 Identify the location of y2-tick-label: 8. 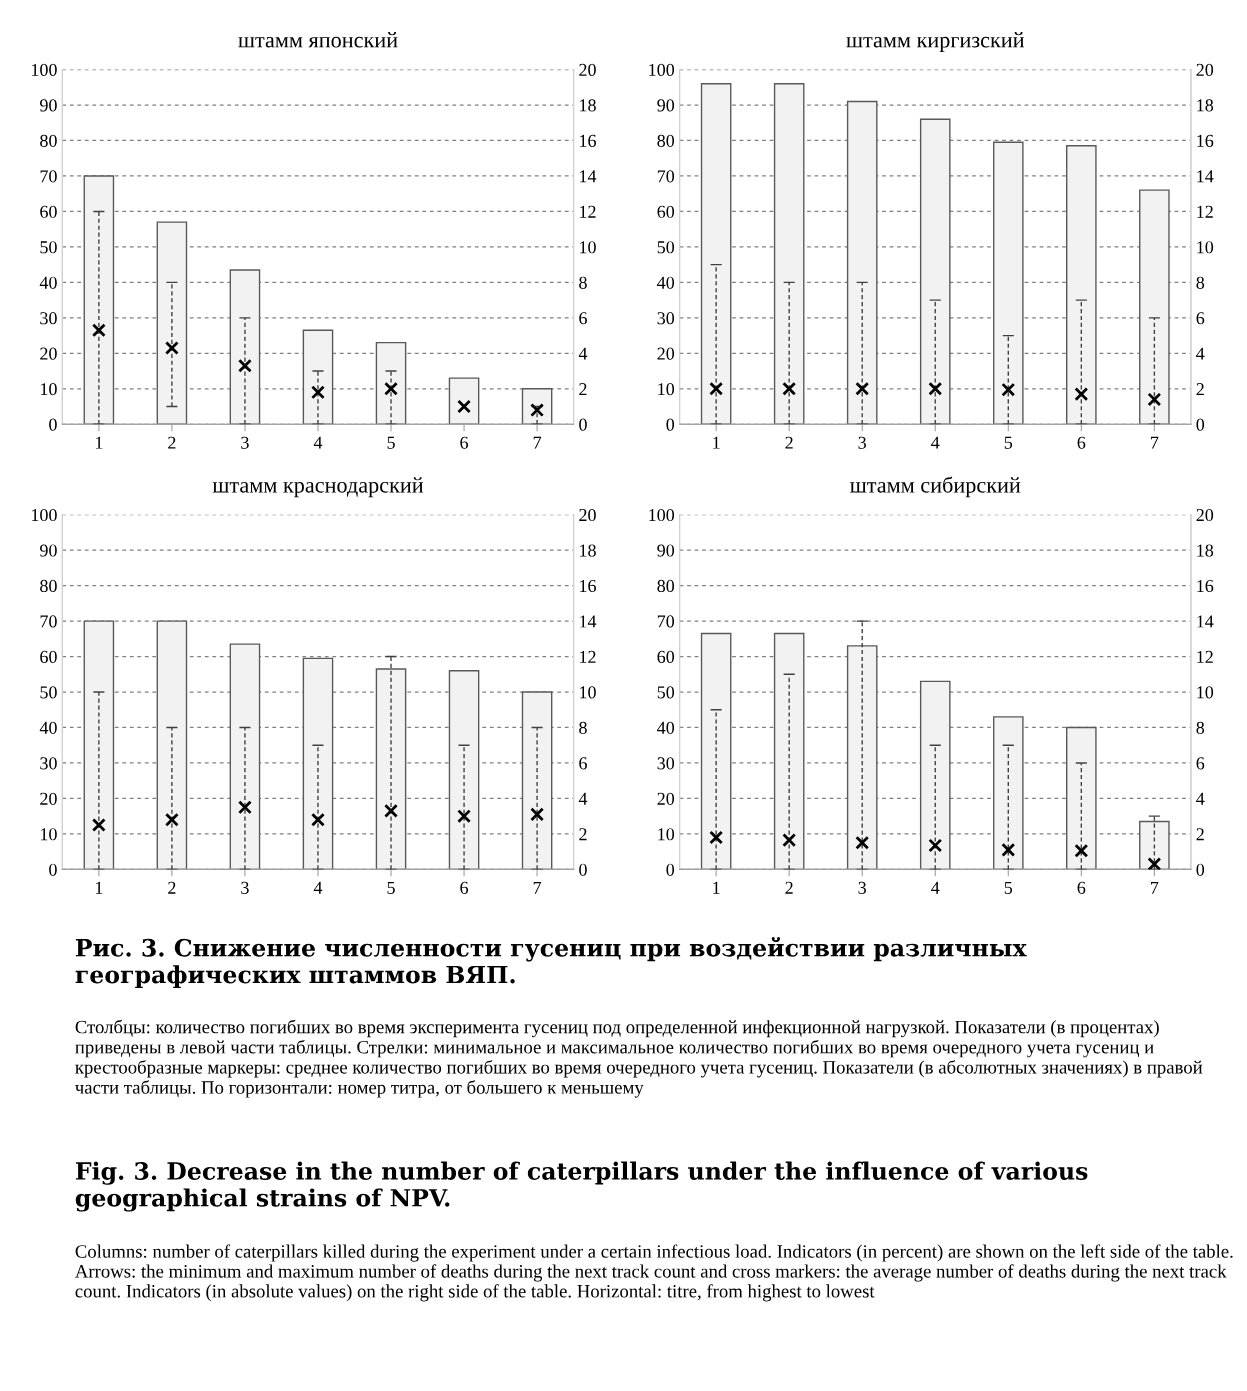
(1200, 727).